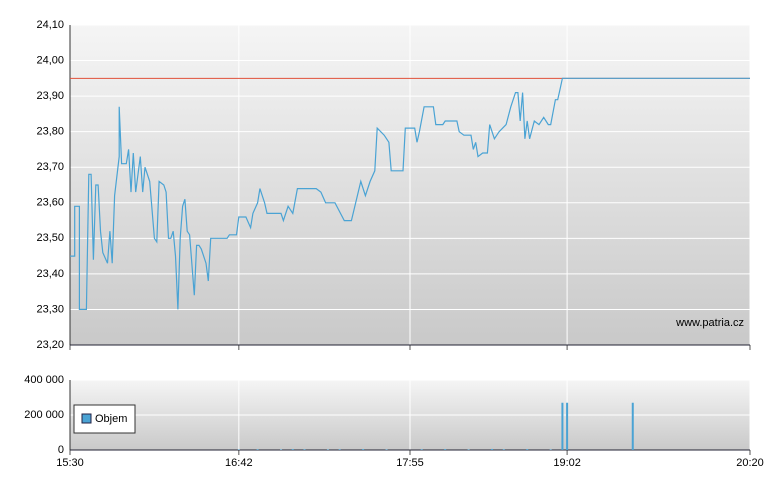  What do you see at coordinates (50, 167) in the screenshot?
I see `y-tick-label: 23,70` at bounding box center [50, 167].